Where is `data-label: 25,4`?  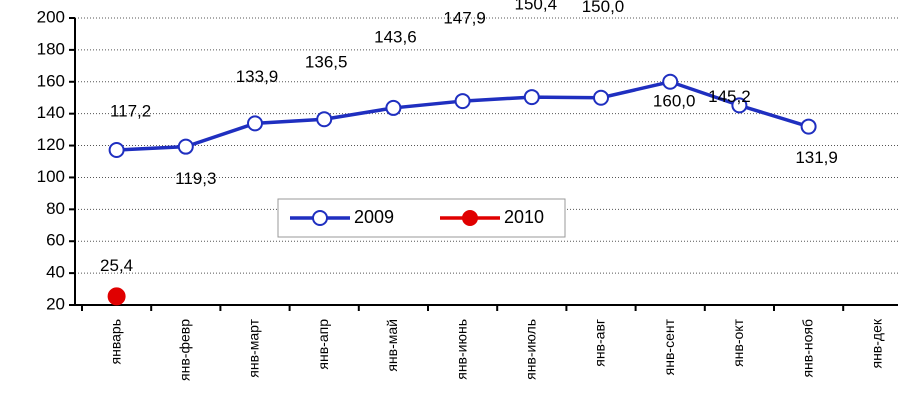
data-label: 25,4 is located at coordinates (116, 265).